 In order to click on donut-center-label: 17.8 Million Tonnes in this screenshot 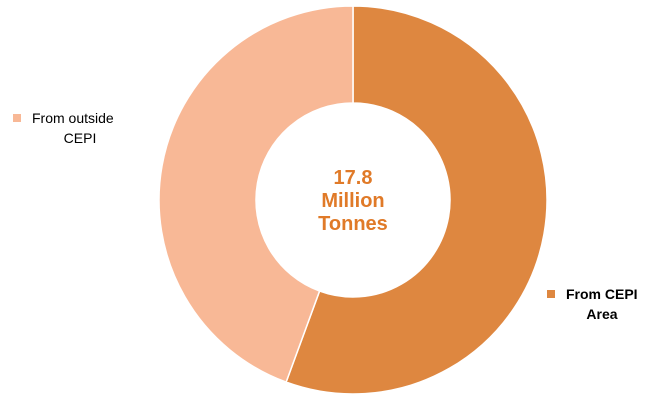, I will do `click(353, 201)`.